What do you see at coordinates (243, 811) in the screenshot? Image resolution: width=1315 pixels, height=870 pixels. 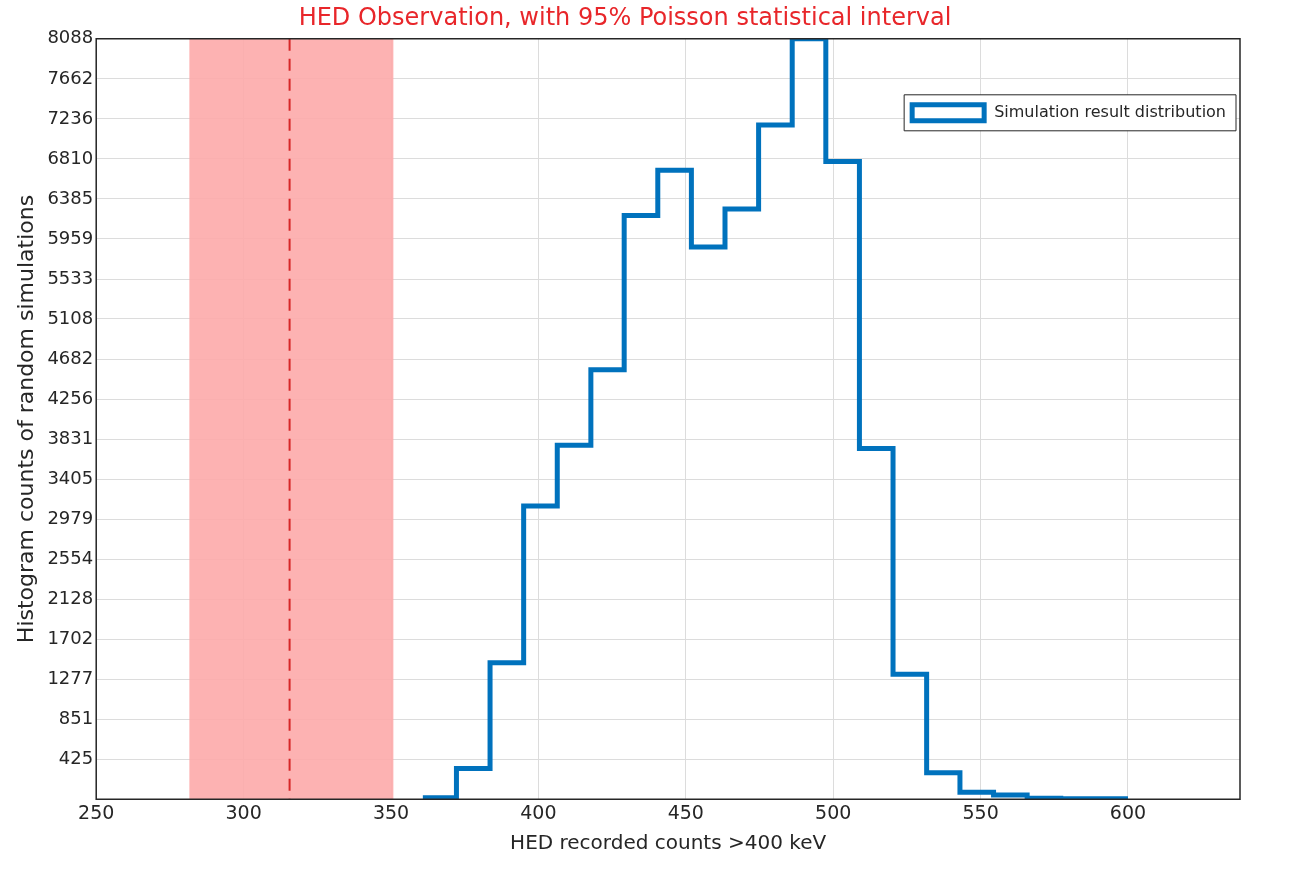 I see `x-tick-label: 300` at bounding box center [243, 811].